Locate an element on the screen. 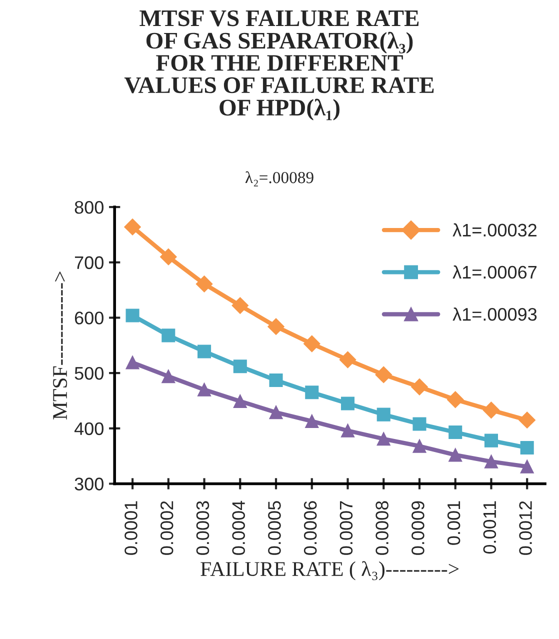 The image size is (559, 639). x-tick-label: 0.0012 is located at coordinates (525, 528).